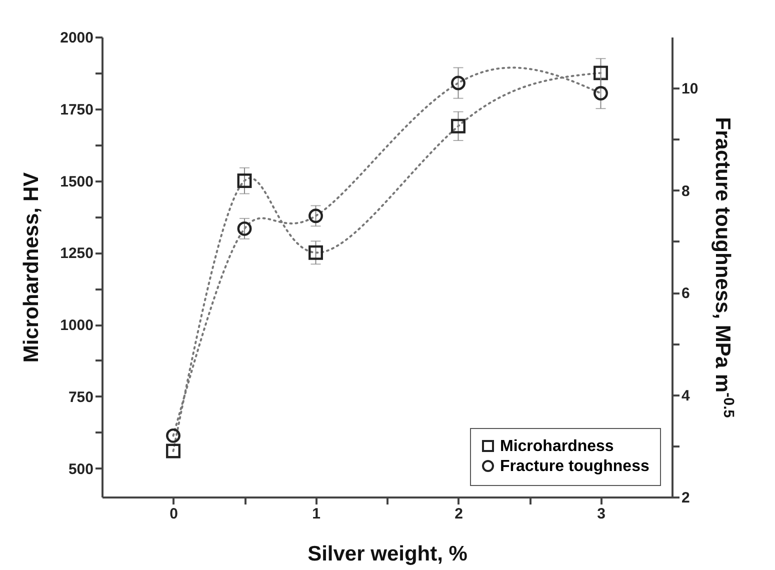 This screenshot has width=775, height=570. Describe the element at coordinates (174, 514) in the screenshot. I see `x-tick-label: 0` at that location.